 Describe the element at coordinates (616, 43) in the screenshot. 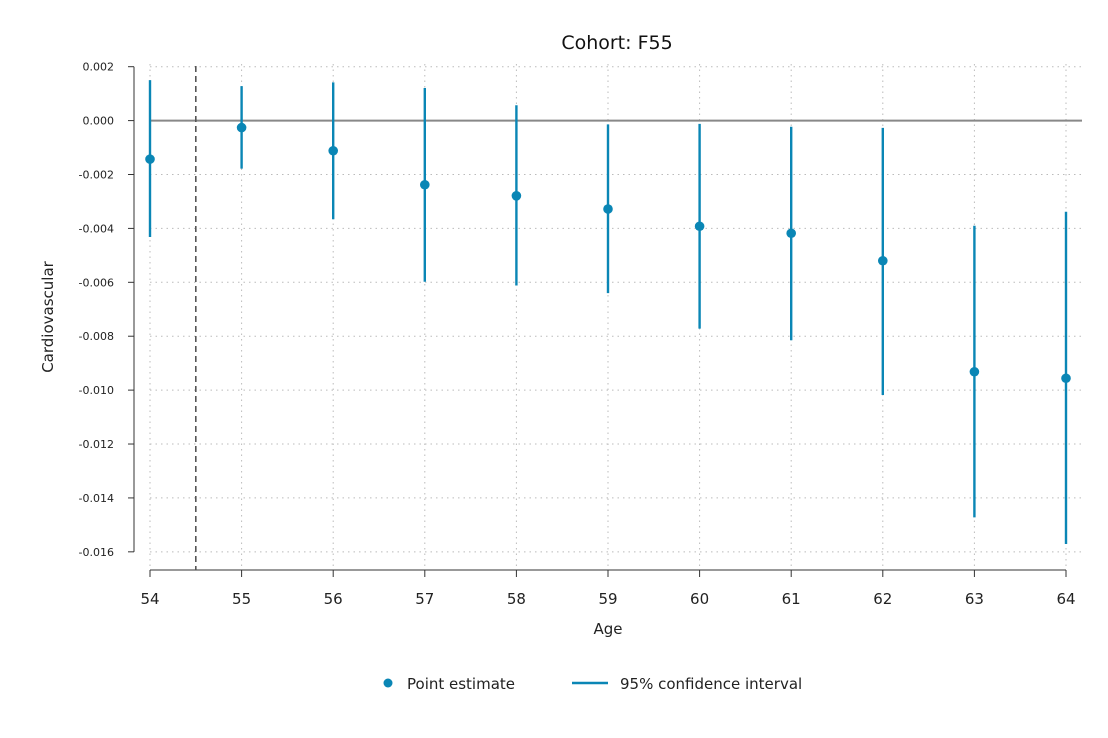

I see `chart-title: Cohort: F55` at that location.